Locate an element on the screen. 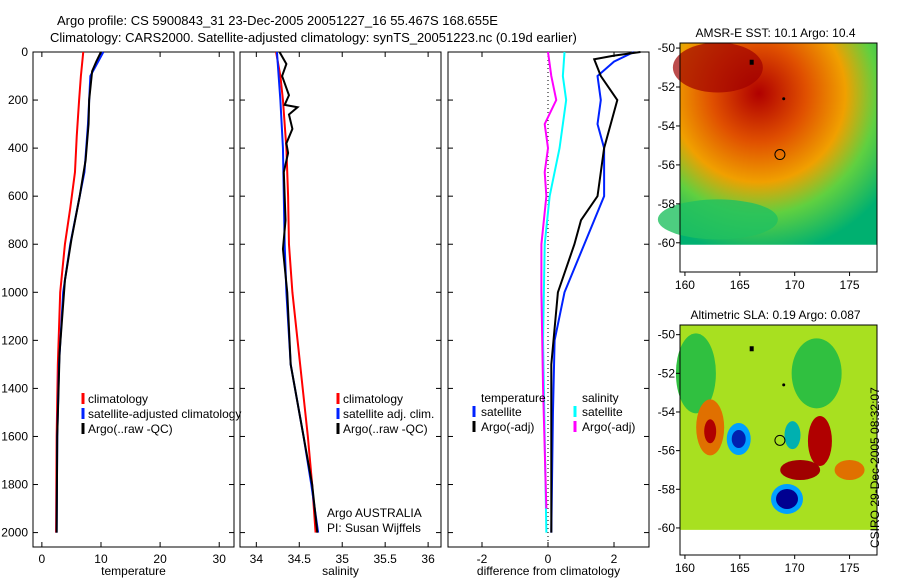 This screenshot has height=580, width=900. x-tick-label: 30 is located at coordinates (220, 559).